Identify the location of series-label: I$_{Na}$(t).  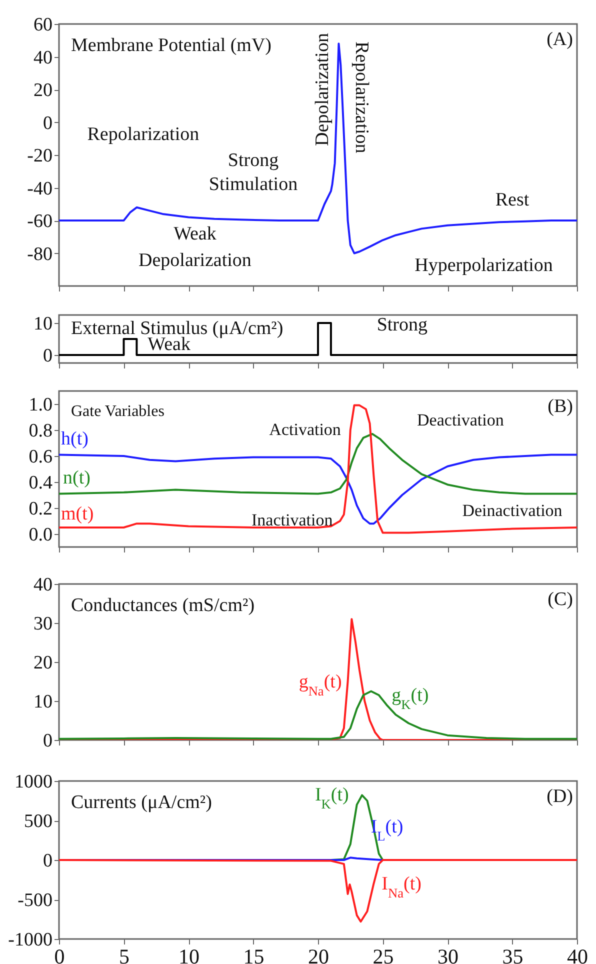
(402, 887).